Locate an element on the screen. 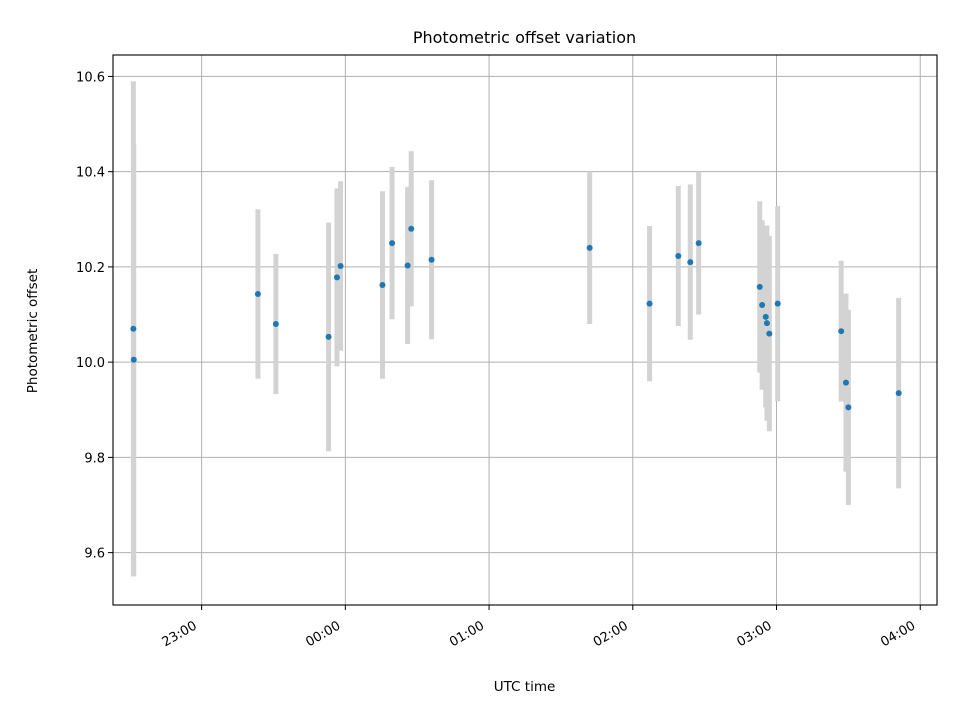  x-axis-label: UTC time is located at coordinates (525, 687).